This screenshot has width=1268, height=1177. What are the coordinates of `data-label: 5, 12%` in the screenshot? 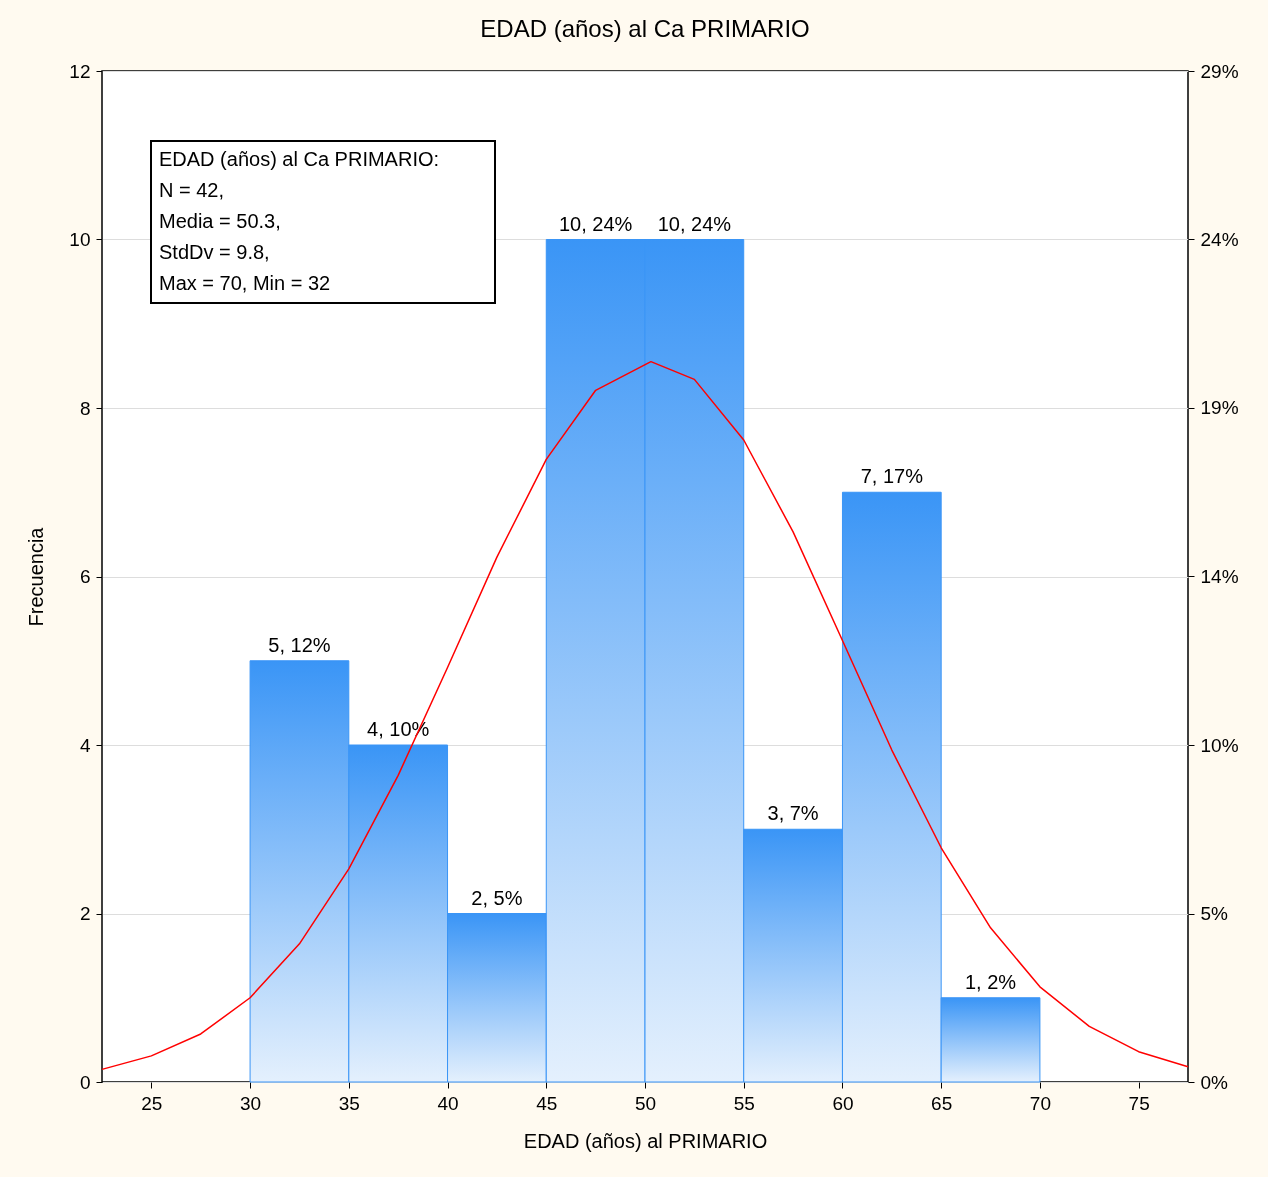 It's located at (299, 644).